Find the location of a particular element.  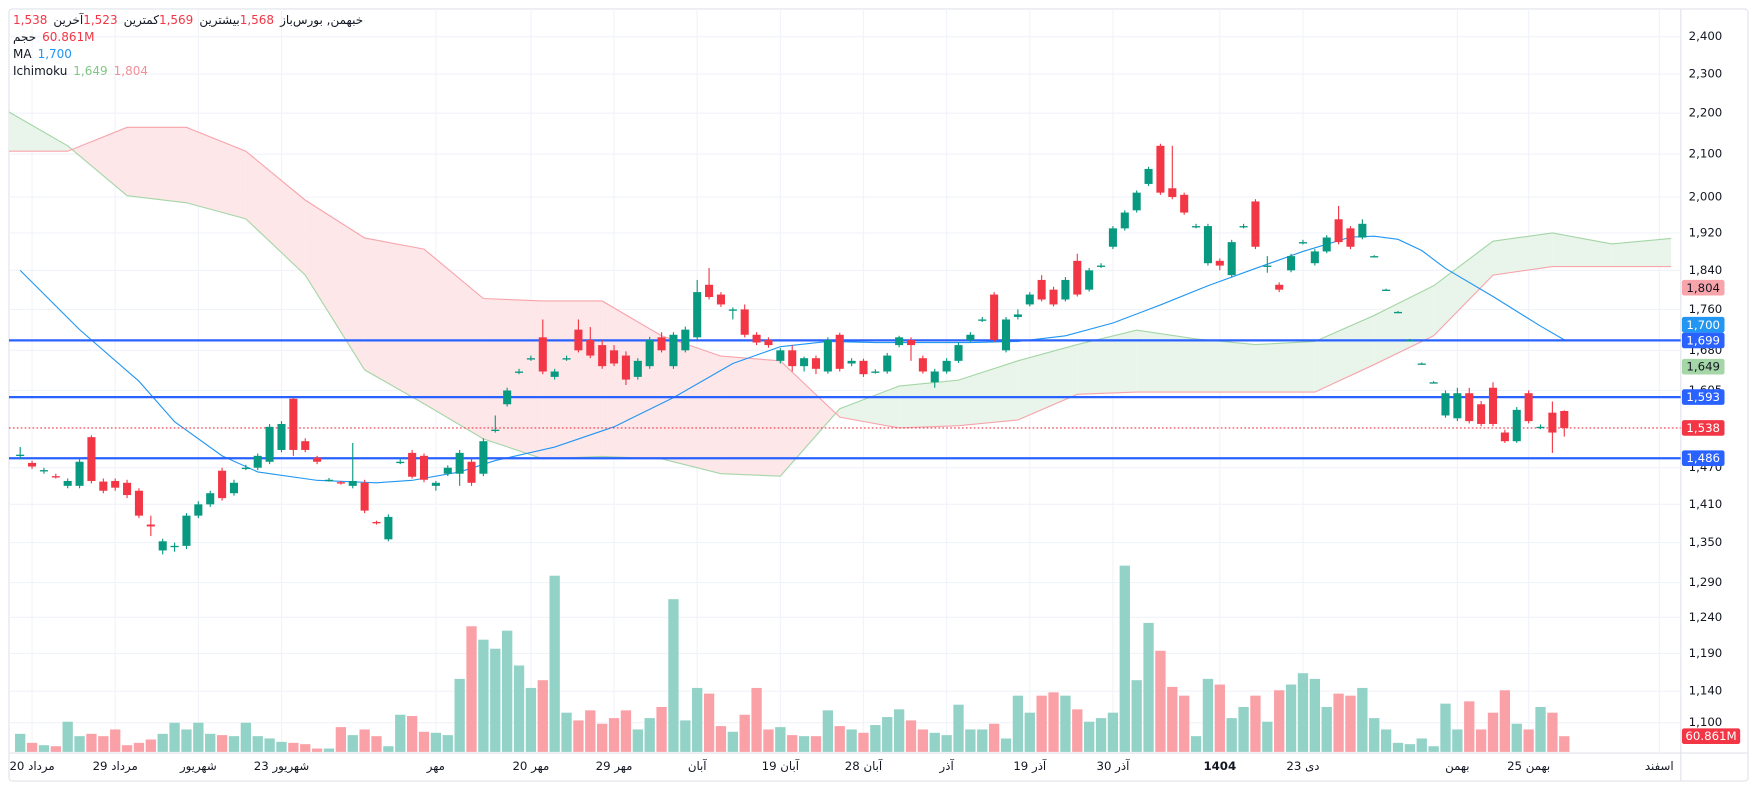

x-tick-label: 19 آذر is located at coordinates (1030, 766).